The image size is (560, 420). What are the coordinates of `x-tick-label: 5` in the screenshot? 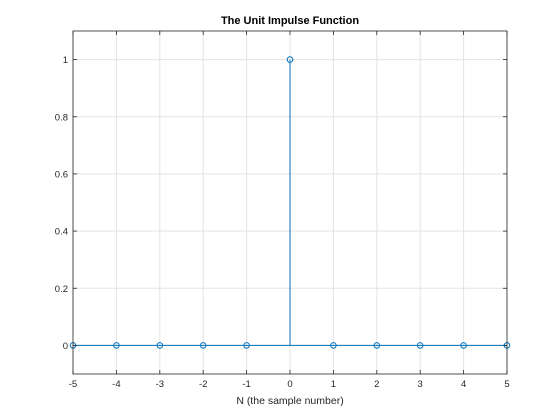 It's located at (506, 384).